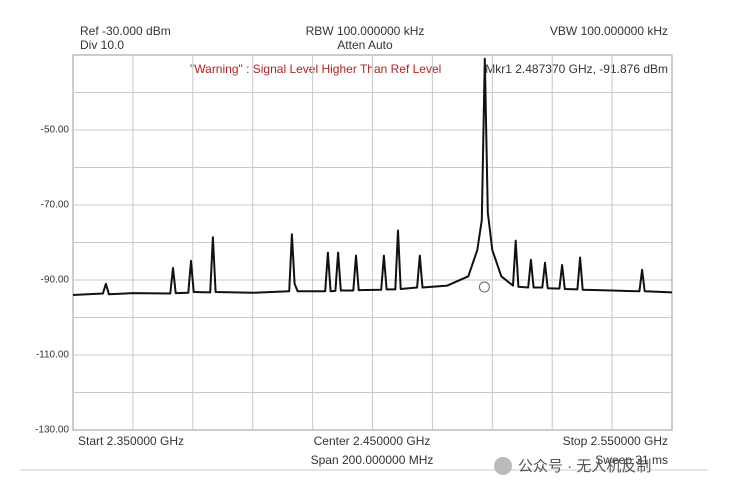 The height and width of the screenshot is (502, 729). I want to click on sweep-label: Sweep 31 ms, so click(631, 460).